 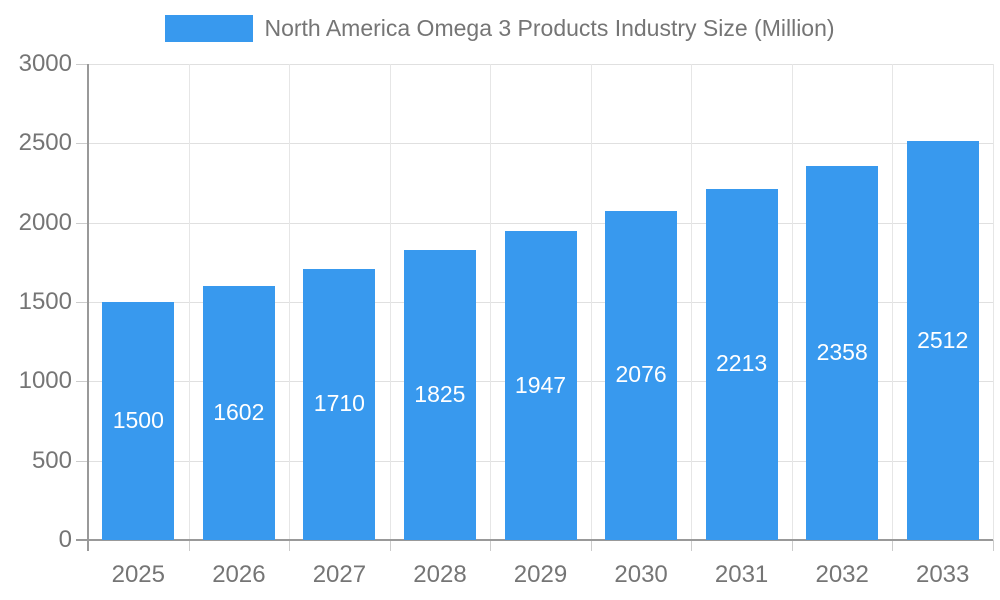 What do you see at coordinates (440, 574) in the screenshot?
I see `x-axis-label: 2028` at bounding box center [440, 574].